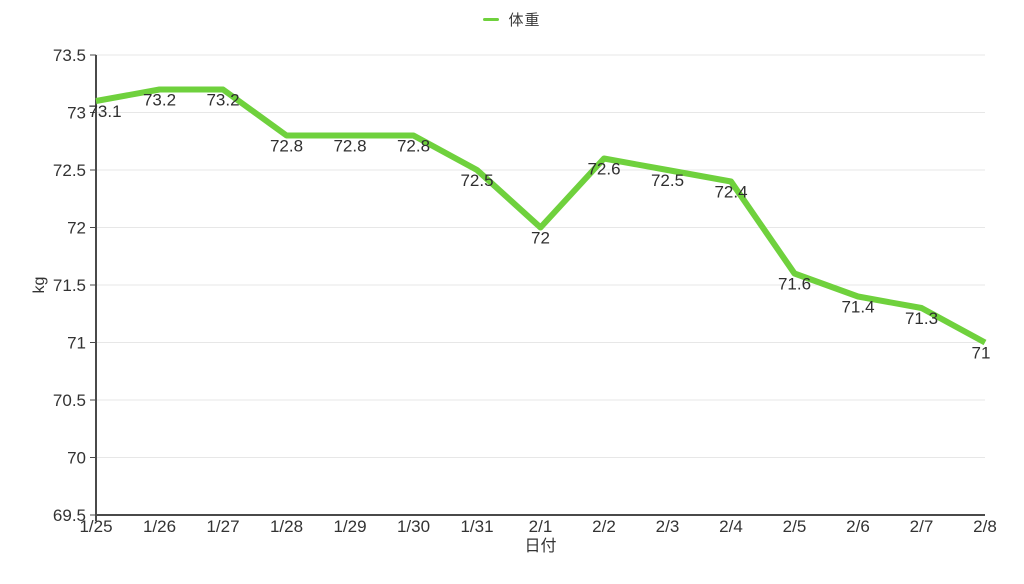  Describe the element at coordinates (794, 284) in the screenshot. I see `data-label: 71.6` at that location.